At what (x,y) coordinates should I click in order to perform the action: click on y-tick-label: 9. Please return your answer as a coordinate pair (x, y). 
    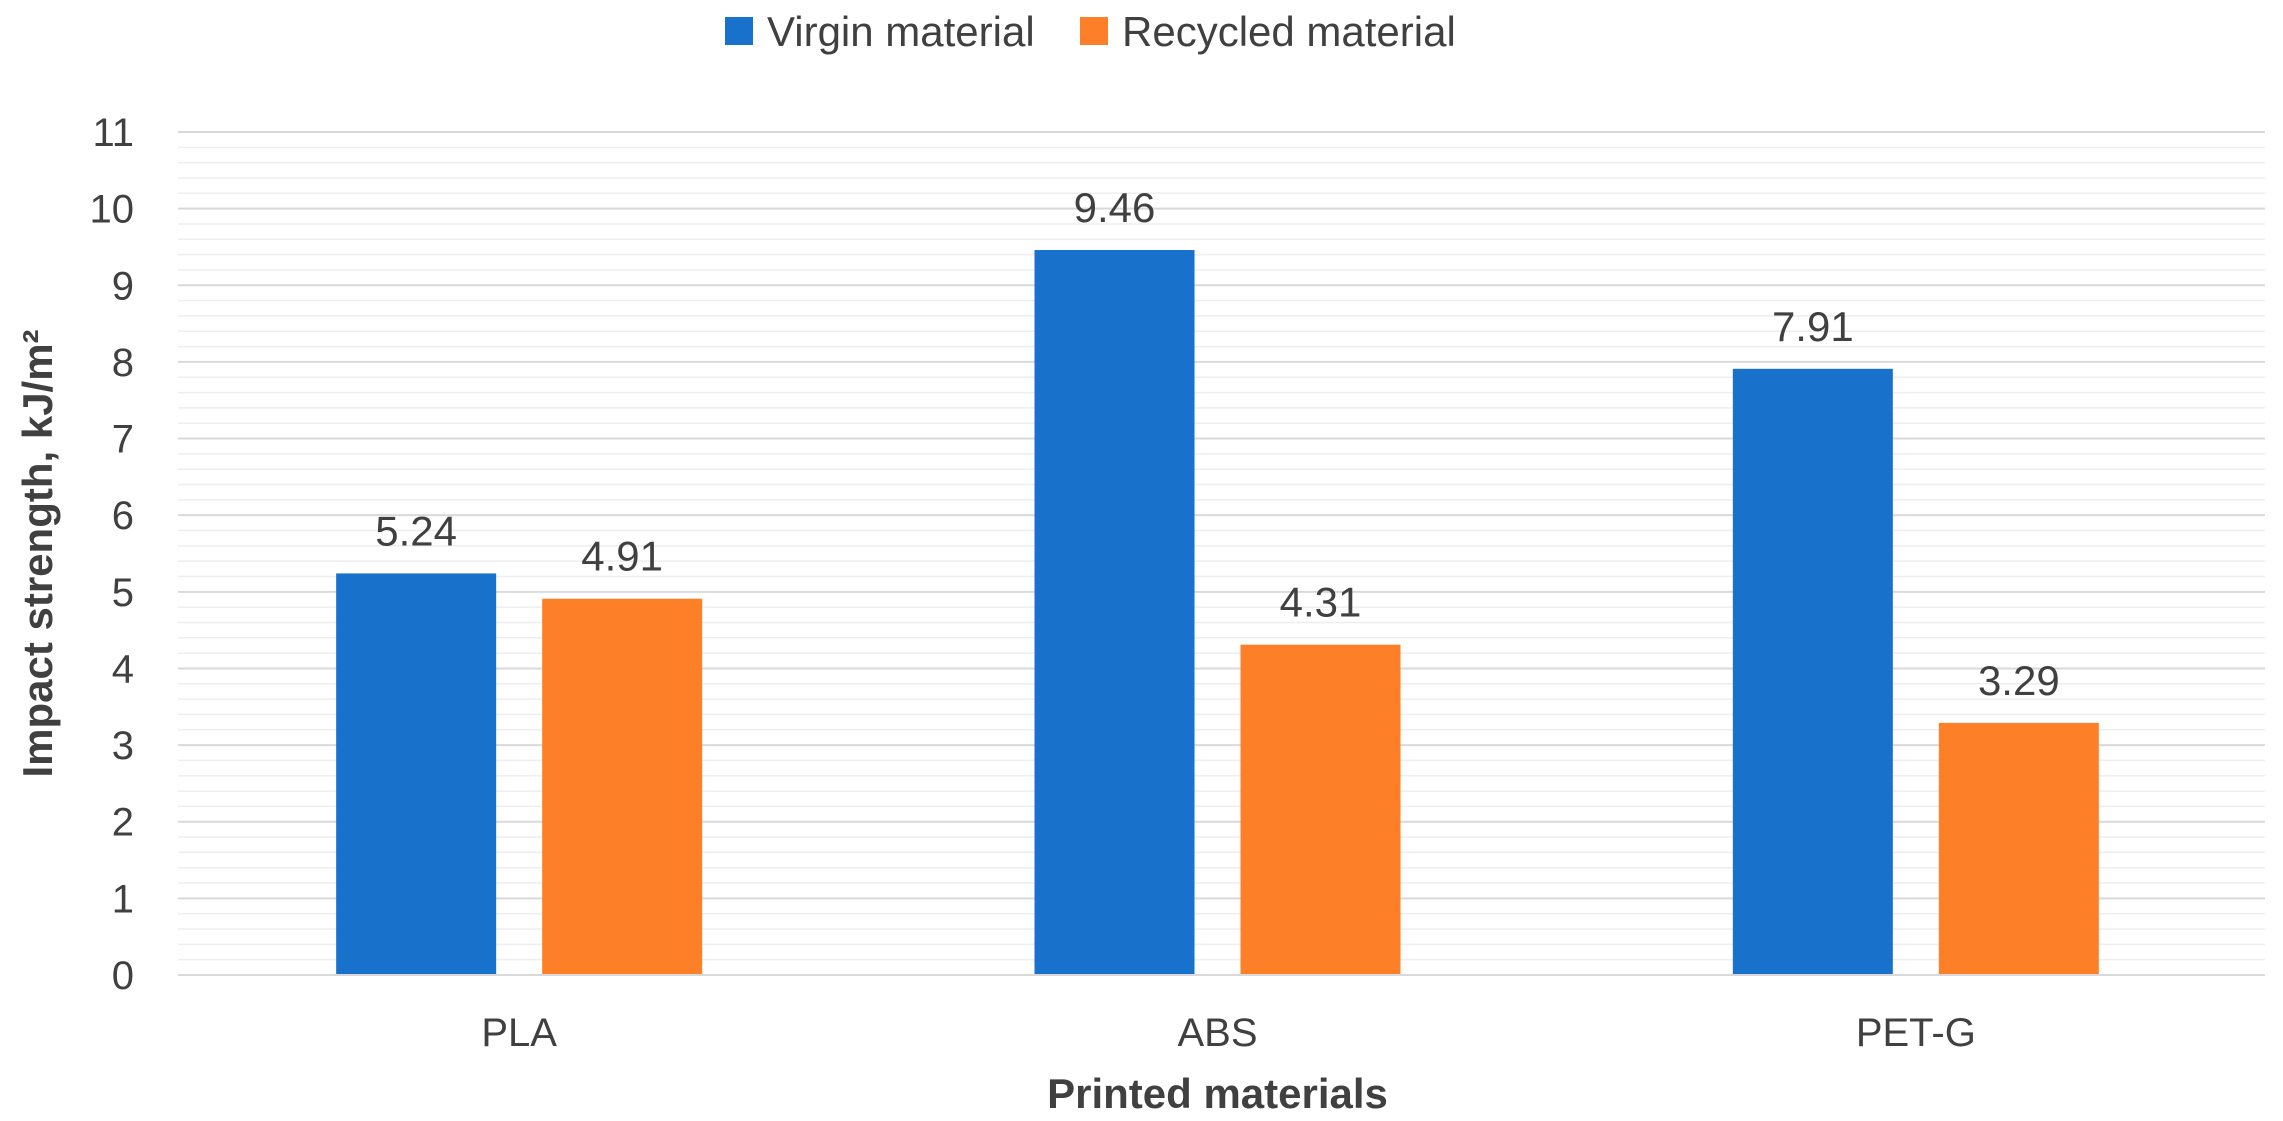
    Looking at the image, I should click on (123, 286).